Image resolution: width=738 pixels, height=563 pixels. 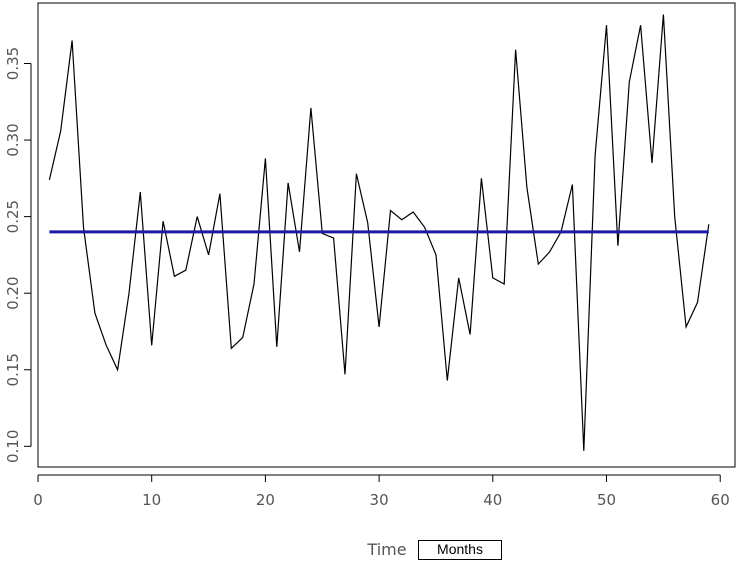 I want to click on y-tick-label: 0.20, so click(x=13, y=292).